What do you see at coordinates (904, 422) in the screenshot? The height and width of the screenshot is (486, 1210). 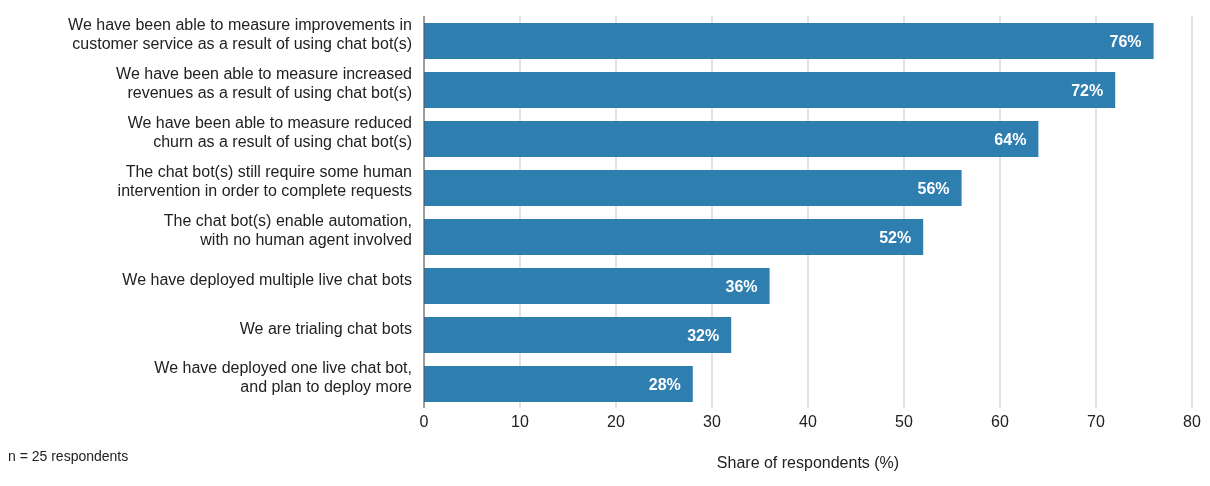 I see `x-tick-label: 50` at bounding box center [904, 422].